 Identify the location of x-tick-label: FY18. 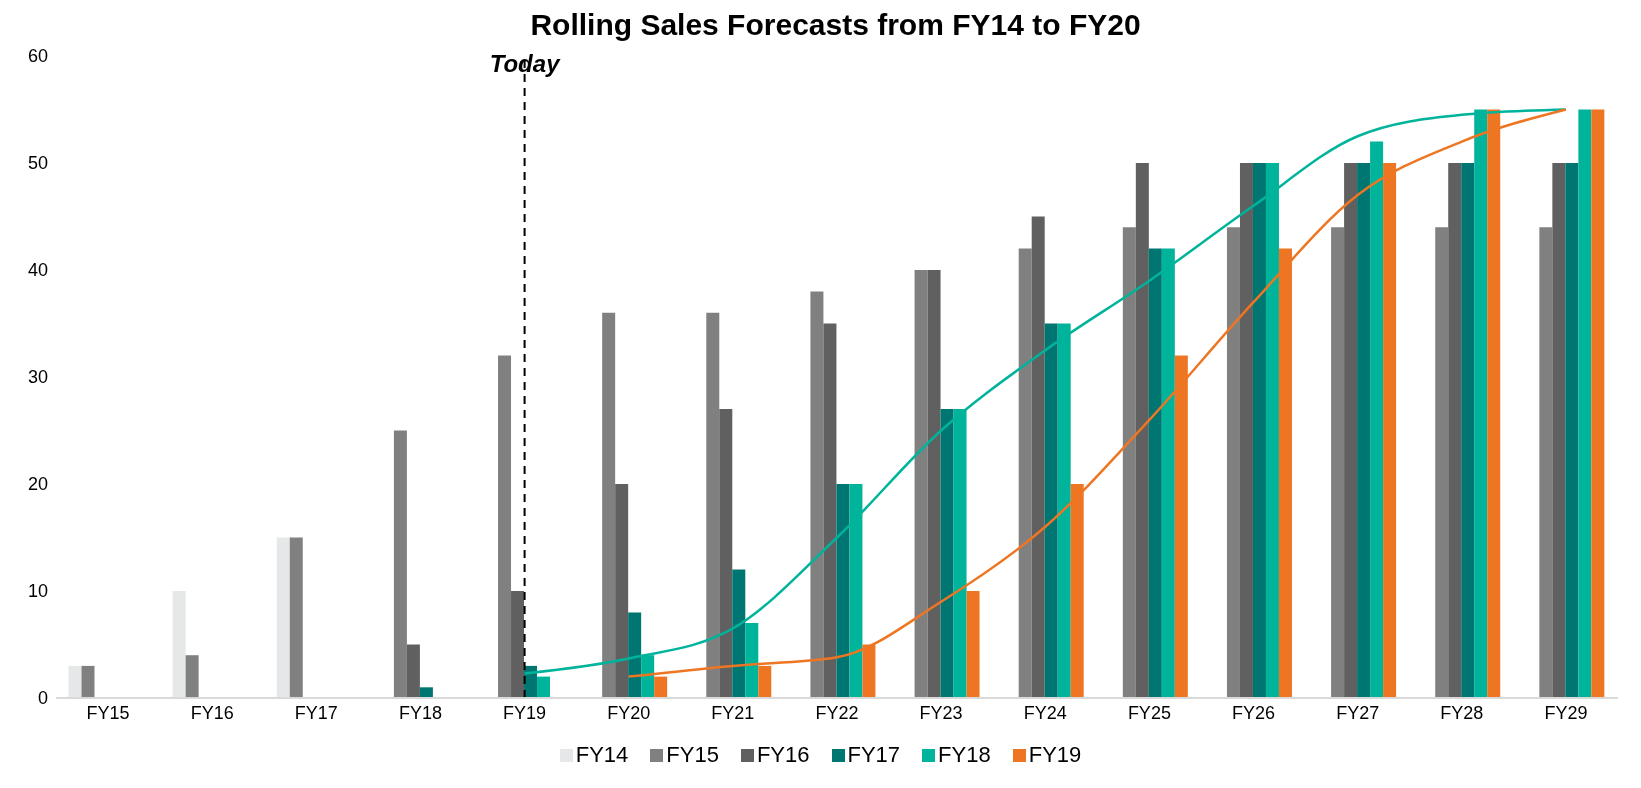
(420, 712).